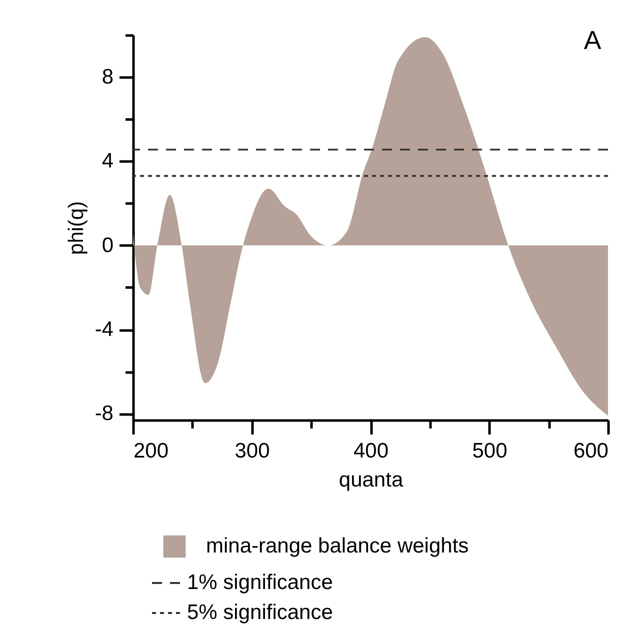 Image resolution: width=635 pixels, height=637 pixels. Describe the element at coordinates (260, 582) in the screenshot. I see `legend-label: 1% significance` at that location.